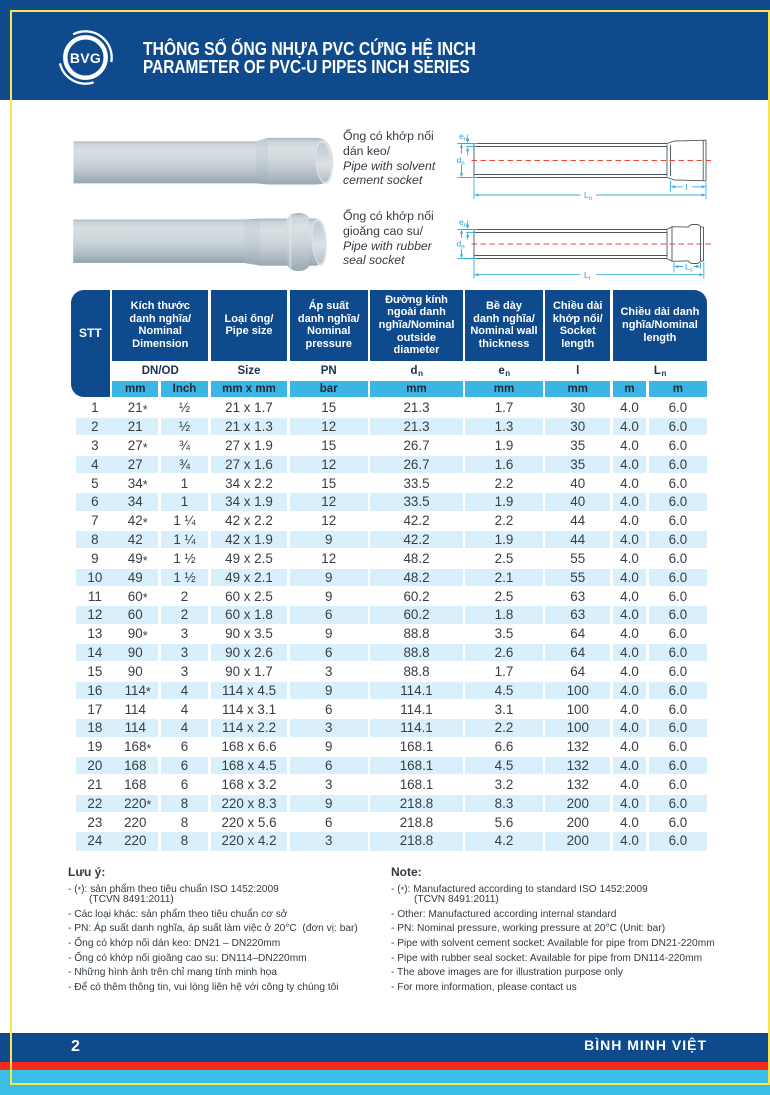 The image size is (770, 1095). What do you see at coordinates (85, 58) in the screenshot?
I see `svg-text: BVG` at bounding box center [85, 58].